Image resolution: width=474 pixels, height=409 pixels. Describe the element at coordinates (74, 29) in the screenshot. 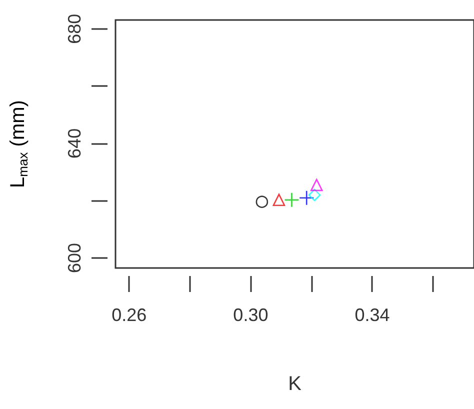

I see `y-tick-label: 680` at that location.